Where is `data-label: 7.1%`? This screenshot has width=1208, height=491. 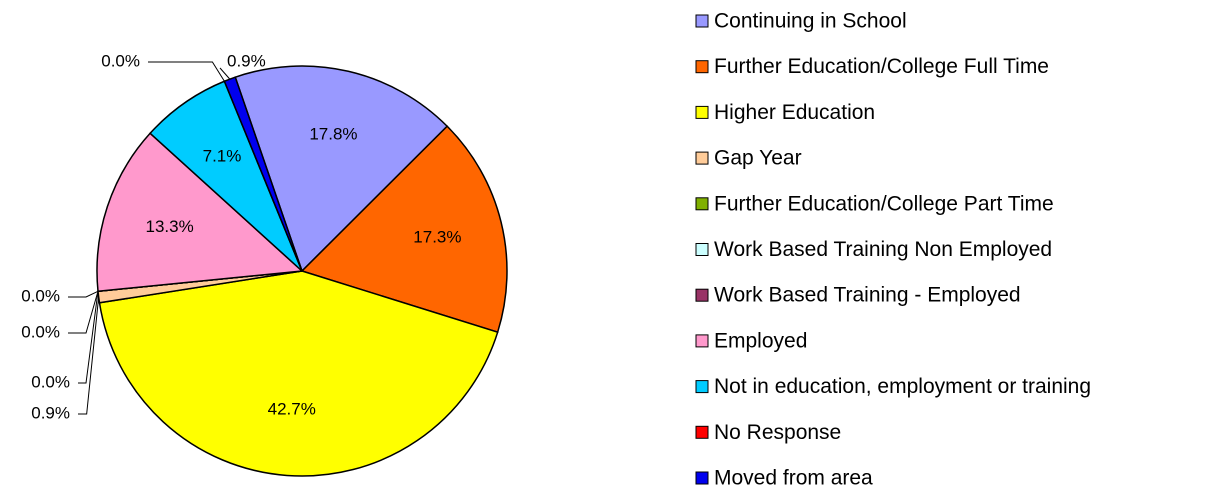
data-label: 7.1% is located at coordinates (222, 155).